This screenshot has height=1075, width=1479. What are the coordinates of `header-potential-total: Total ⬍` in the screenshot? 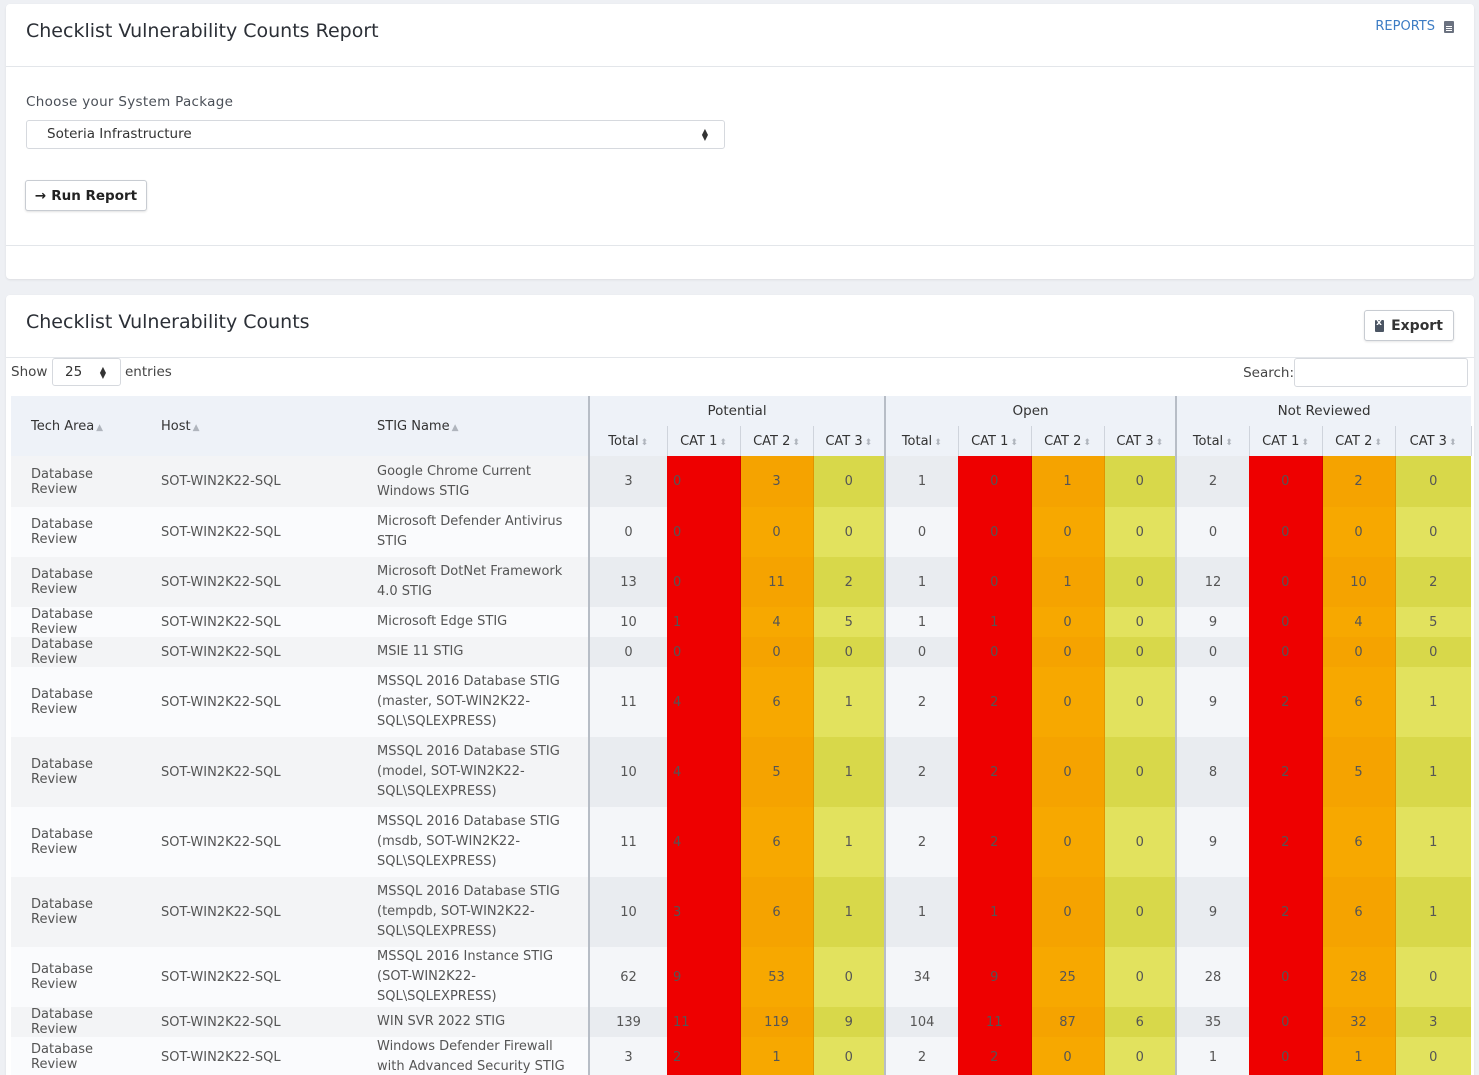 It's located at (628, 441).